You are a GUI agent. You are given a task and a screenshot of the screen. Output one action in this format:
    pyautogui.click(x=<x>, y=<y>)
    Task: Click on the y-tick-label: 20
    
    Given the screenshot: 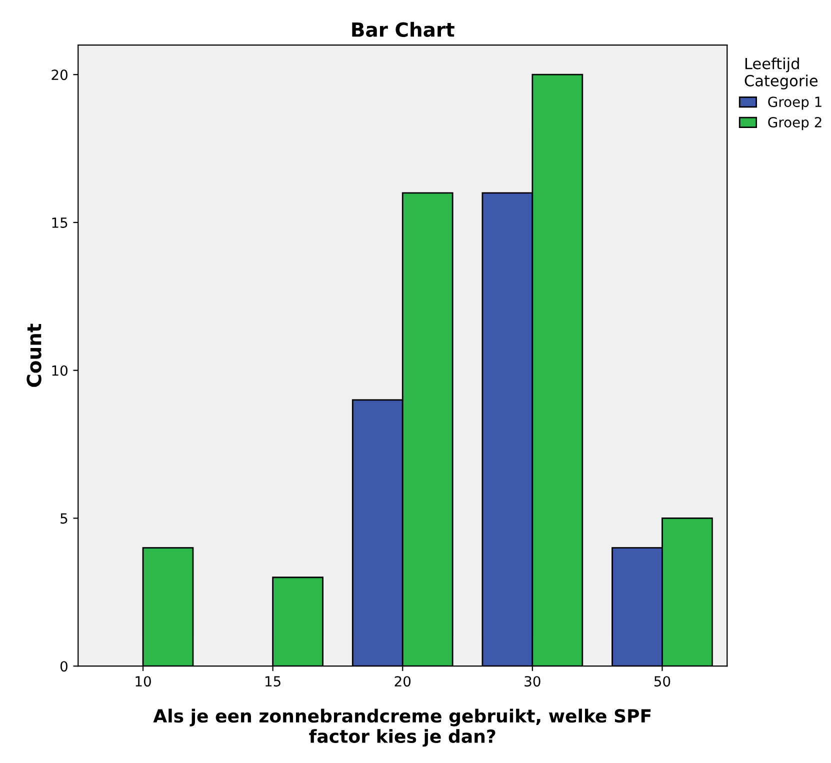 What is the action you would take?
    pyautogui.click(x=60, y=75)
    